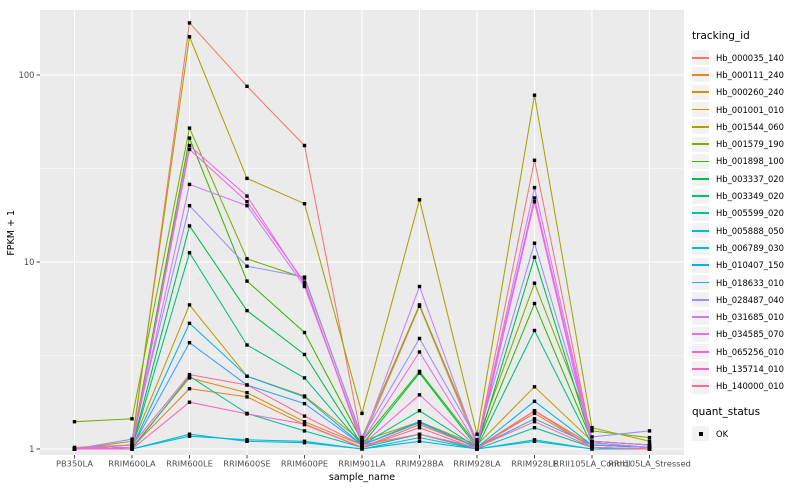 This screenshot has height=500, width=800. Describe the element at coordinates (29, 262) in the screenshot. I see `y-tick-label: 10` at that location.